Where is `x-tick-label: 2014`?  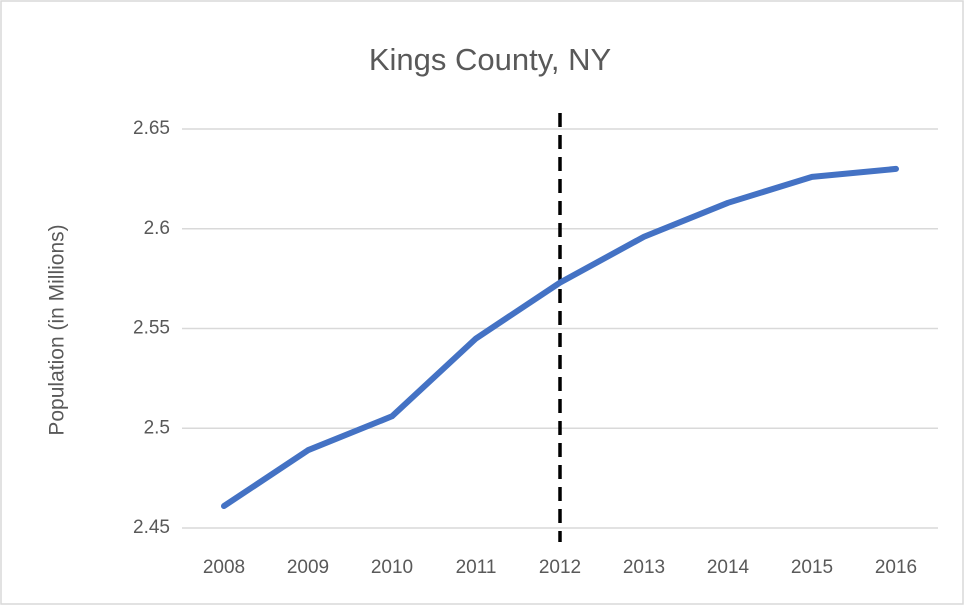
x-tick-label: 2014 is located at coordinates (728, 567).